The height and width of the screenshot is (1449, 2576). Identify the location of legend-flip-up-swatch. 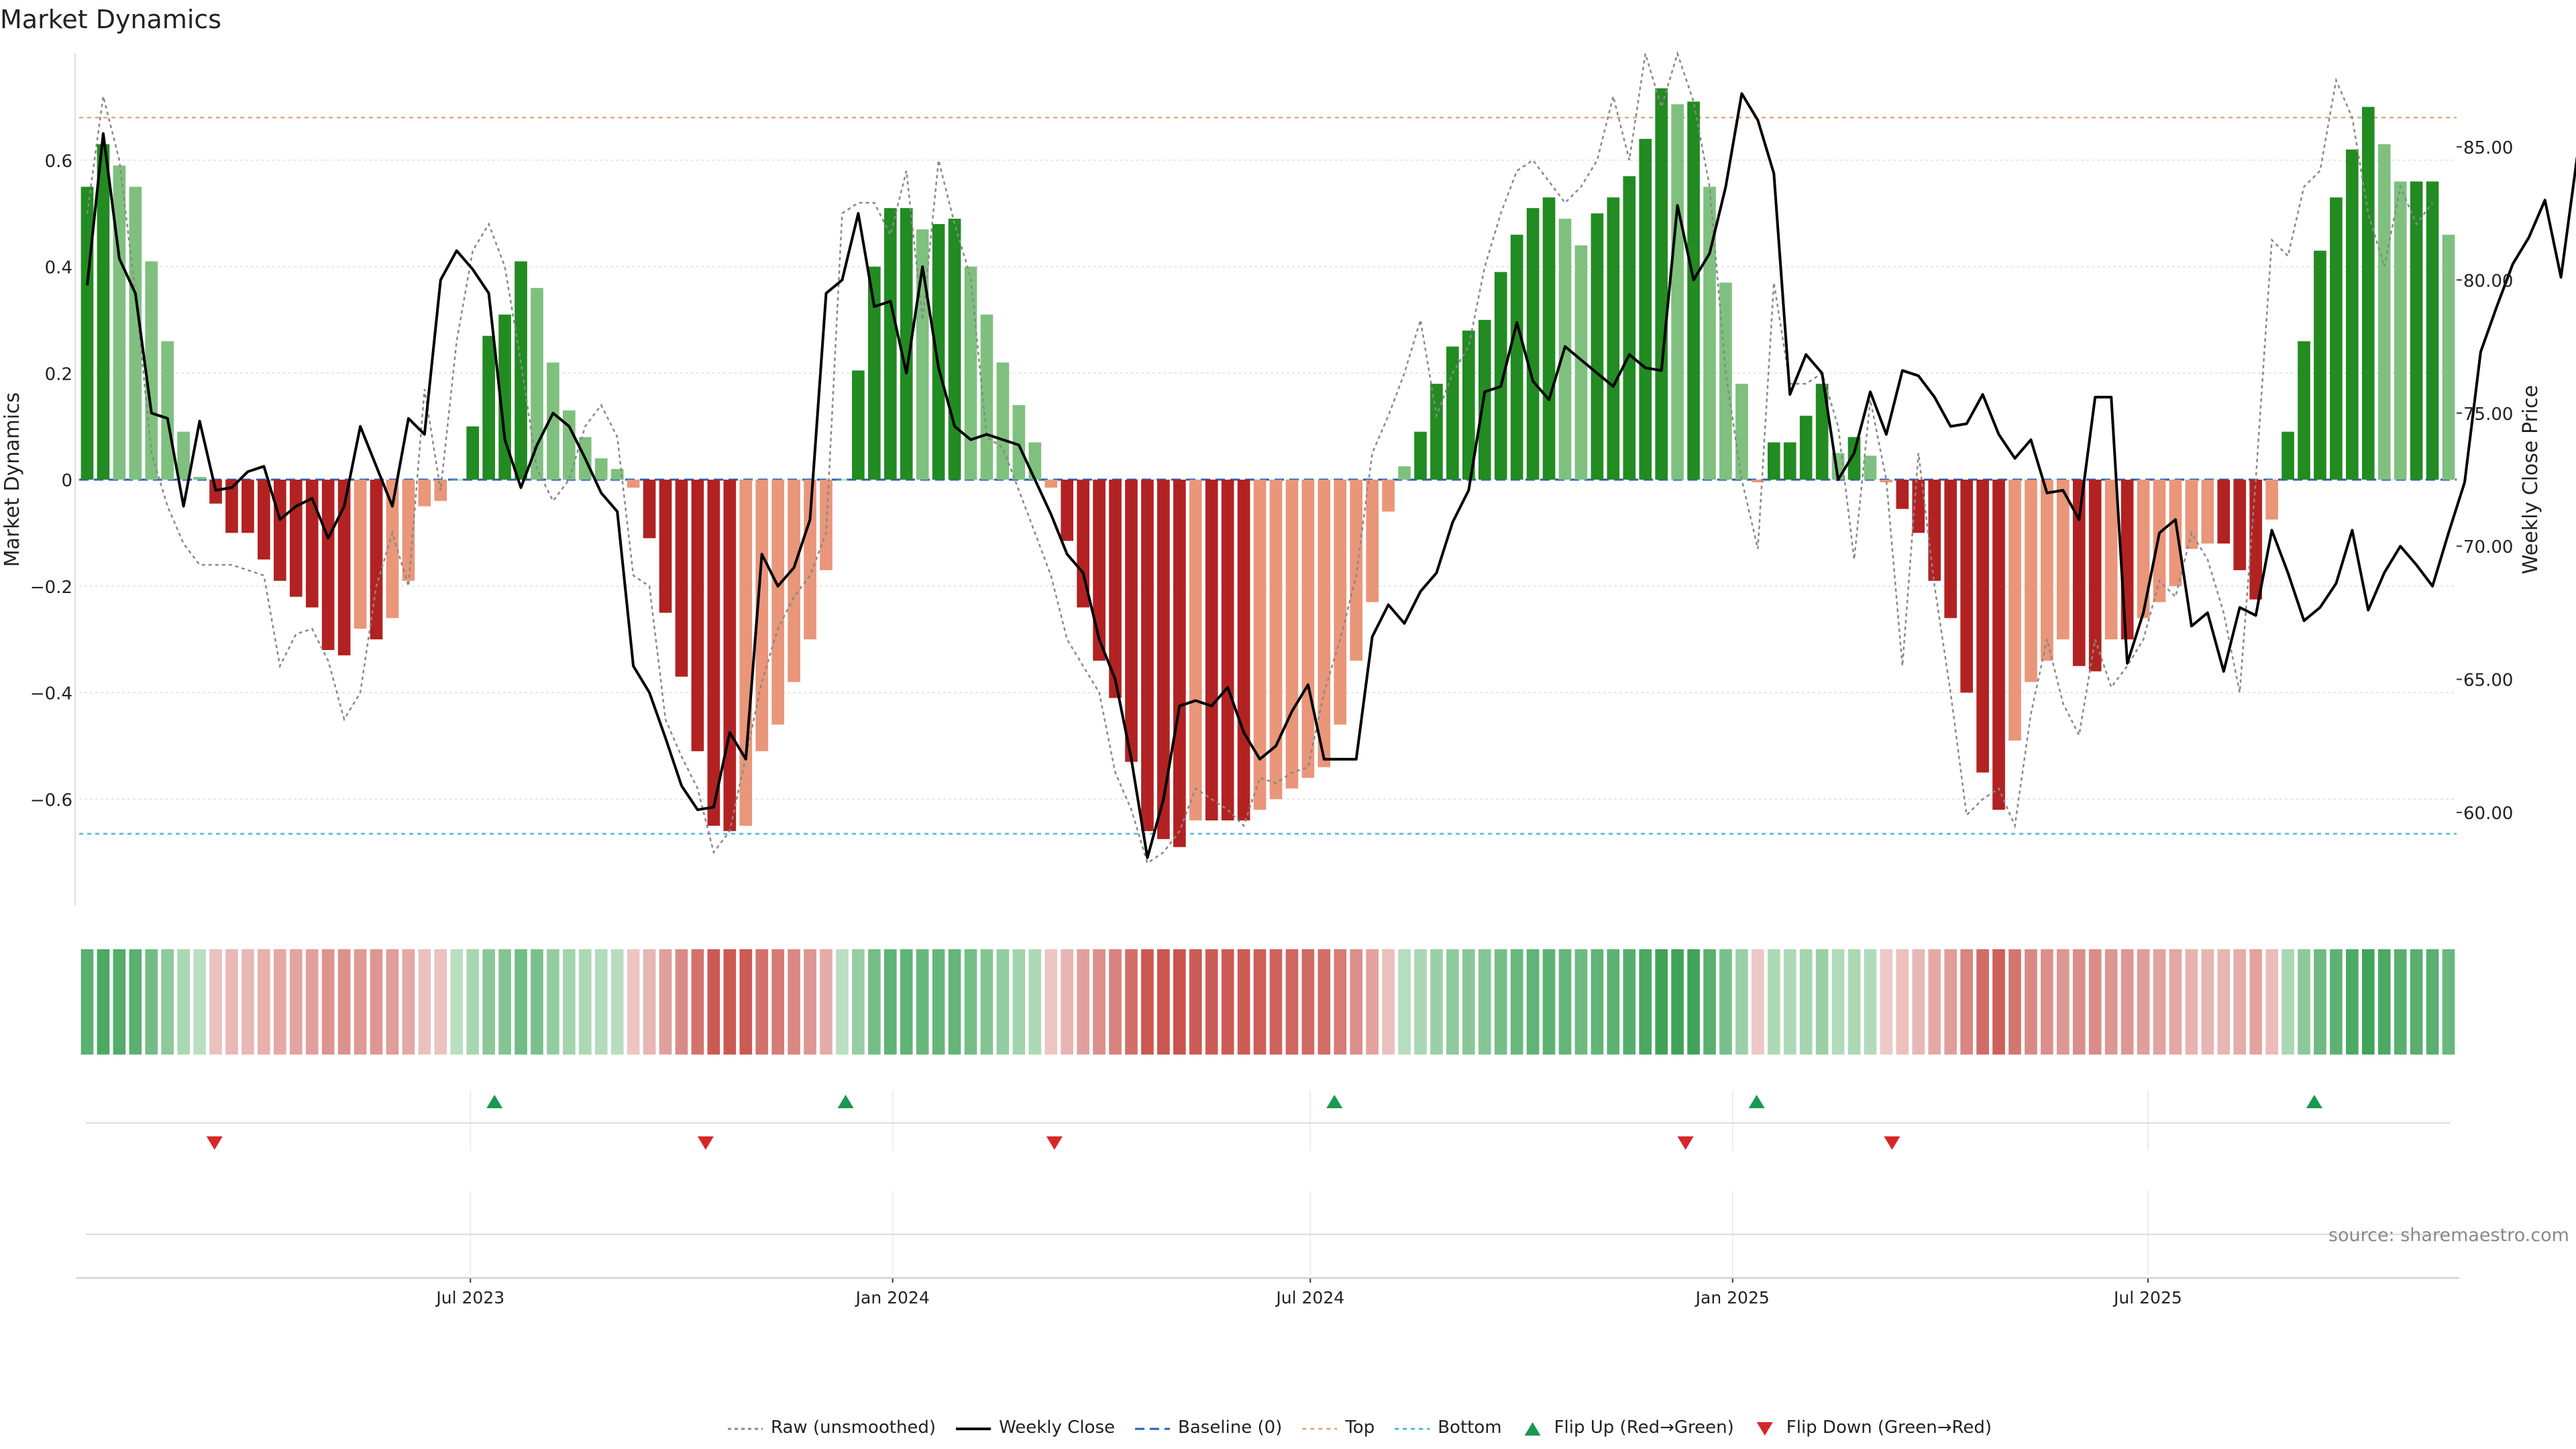
(1532, 1429).